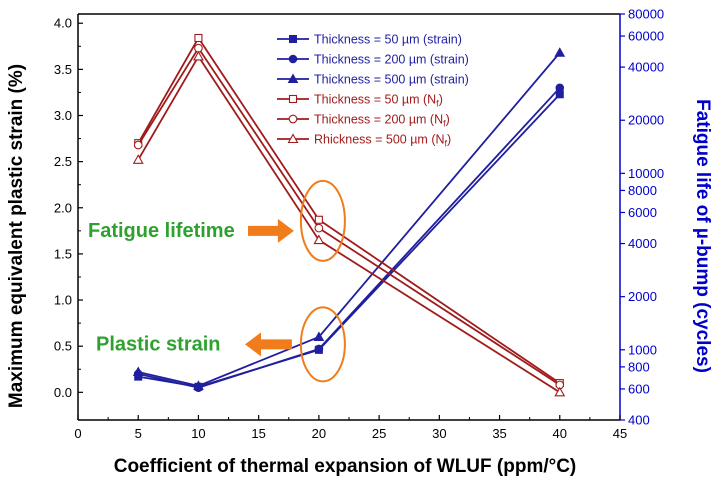 This screenshot has width=717, height=482. Describe the element at coordinates (350, 428) in the screenshot. I see `x-axis-ticks: 0 5 10 15 20 25 30 35 40 45` at that location.